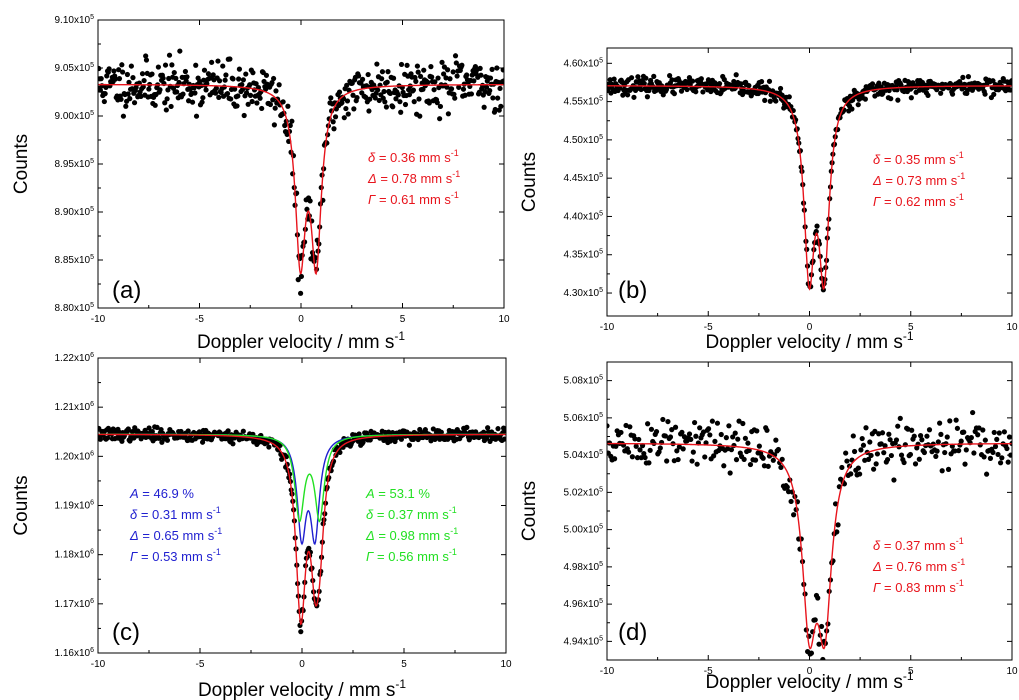 The width and height of the screenshot is (1019, 700). What do you see at coordinates (411, 513) in the screenshot?
I see `fit-parameter: δ = 0.37 mm s-1` at bounding box center [411, 513].